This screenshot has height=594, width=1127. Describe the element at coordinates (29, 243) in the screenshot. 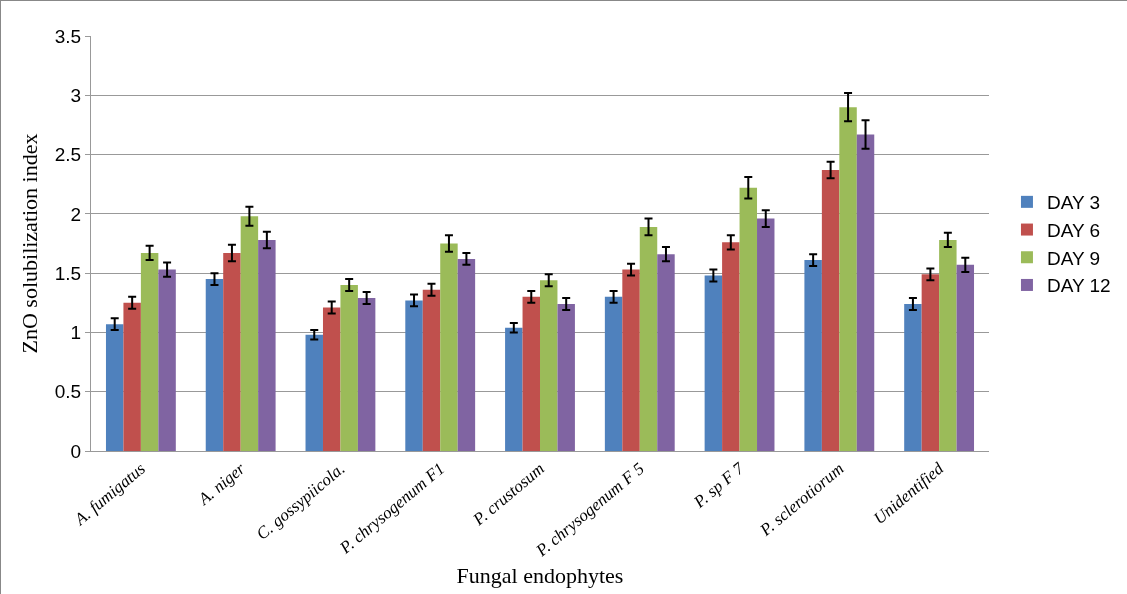

I see `y-axis-title: ZnO solubilization index` at that location.